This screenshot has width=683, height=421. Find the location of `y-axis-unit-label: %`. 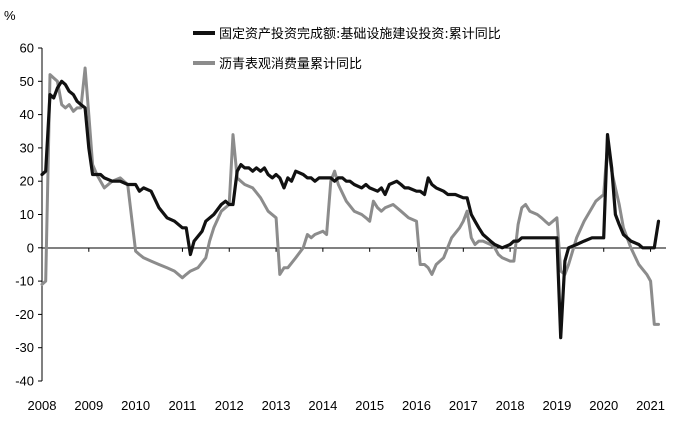

y-axis-unit-label: % is located at coordinates (10, 15).